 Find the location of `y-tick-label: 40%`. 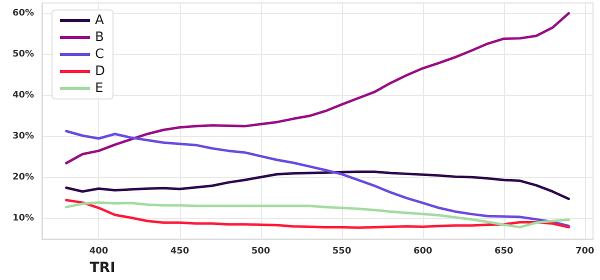

y-tick-label: 40% is located at coordinates (23, 95).